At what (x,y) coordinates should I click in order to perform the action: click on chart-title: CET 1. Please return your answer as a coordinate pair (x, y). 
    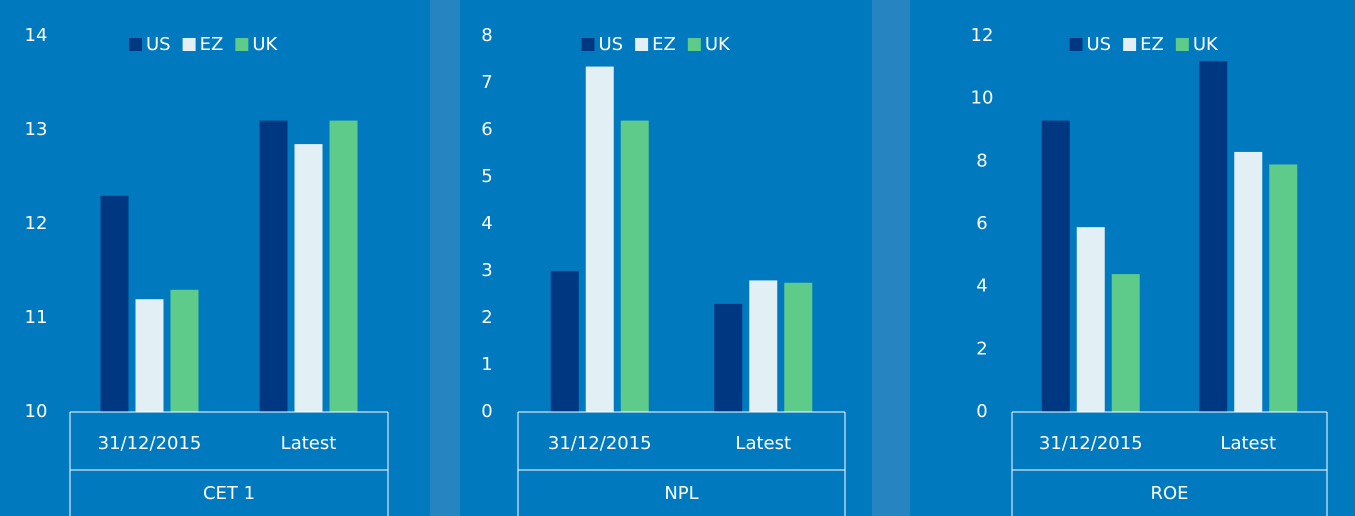
    Looking at the image, I should click on (229, 493).